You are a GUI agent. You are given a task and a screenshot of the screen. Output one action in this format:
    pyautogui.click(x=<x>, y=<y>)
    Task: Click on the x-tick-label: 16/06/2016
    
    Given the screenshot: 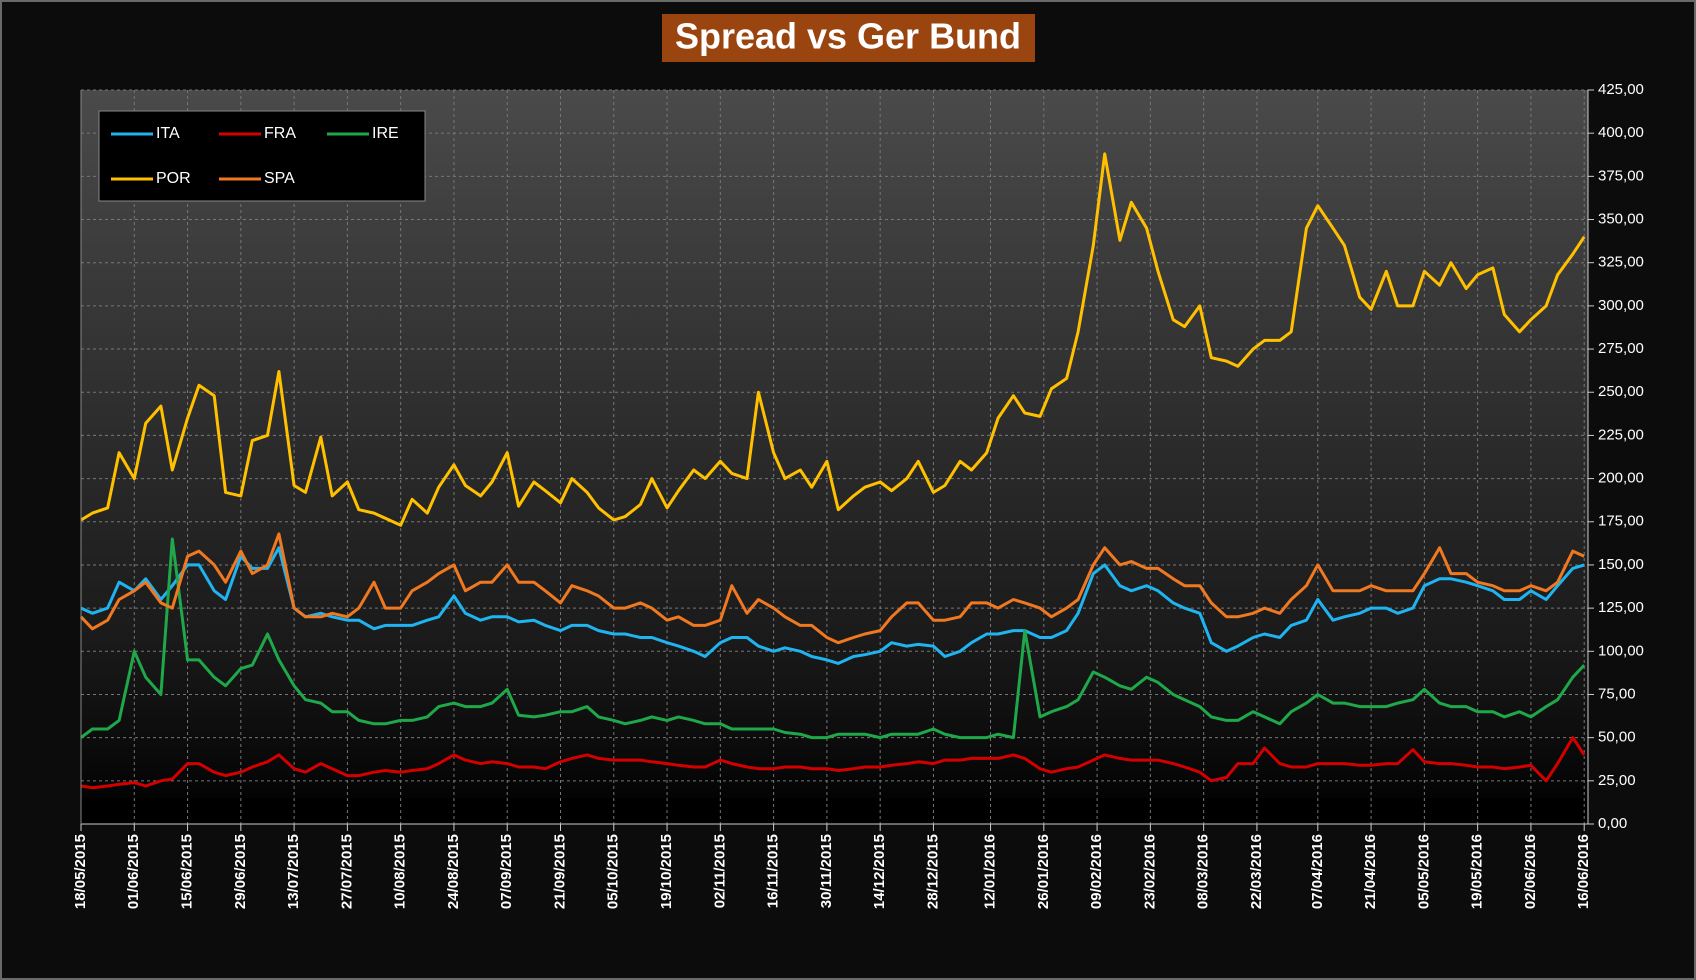 What is the action you would take?
    pyautogui.click(x=1583, y=871)
    